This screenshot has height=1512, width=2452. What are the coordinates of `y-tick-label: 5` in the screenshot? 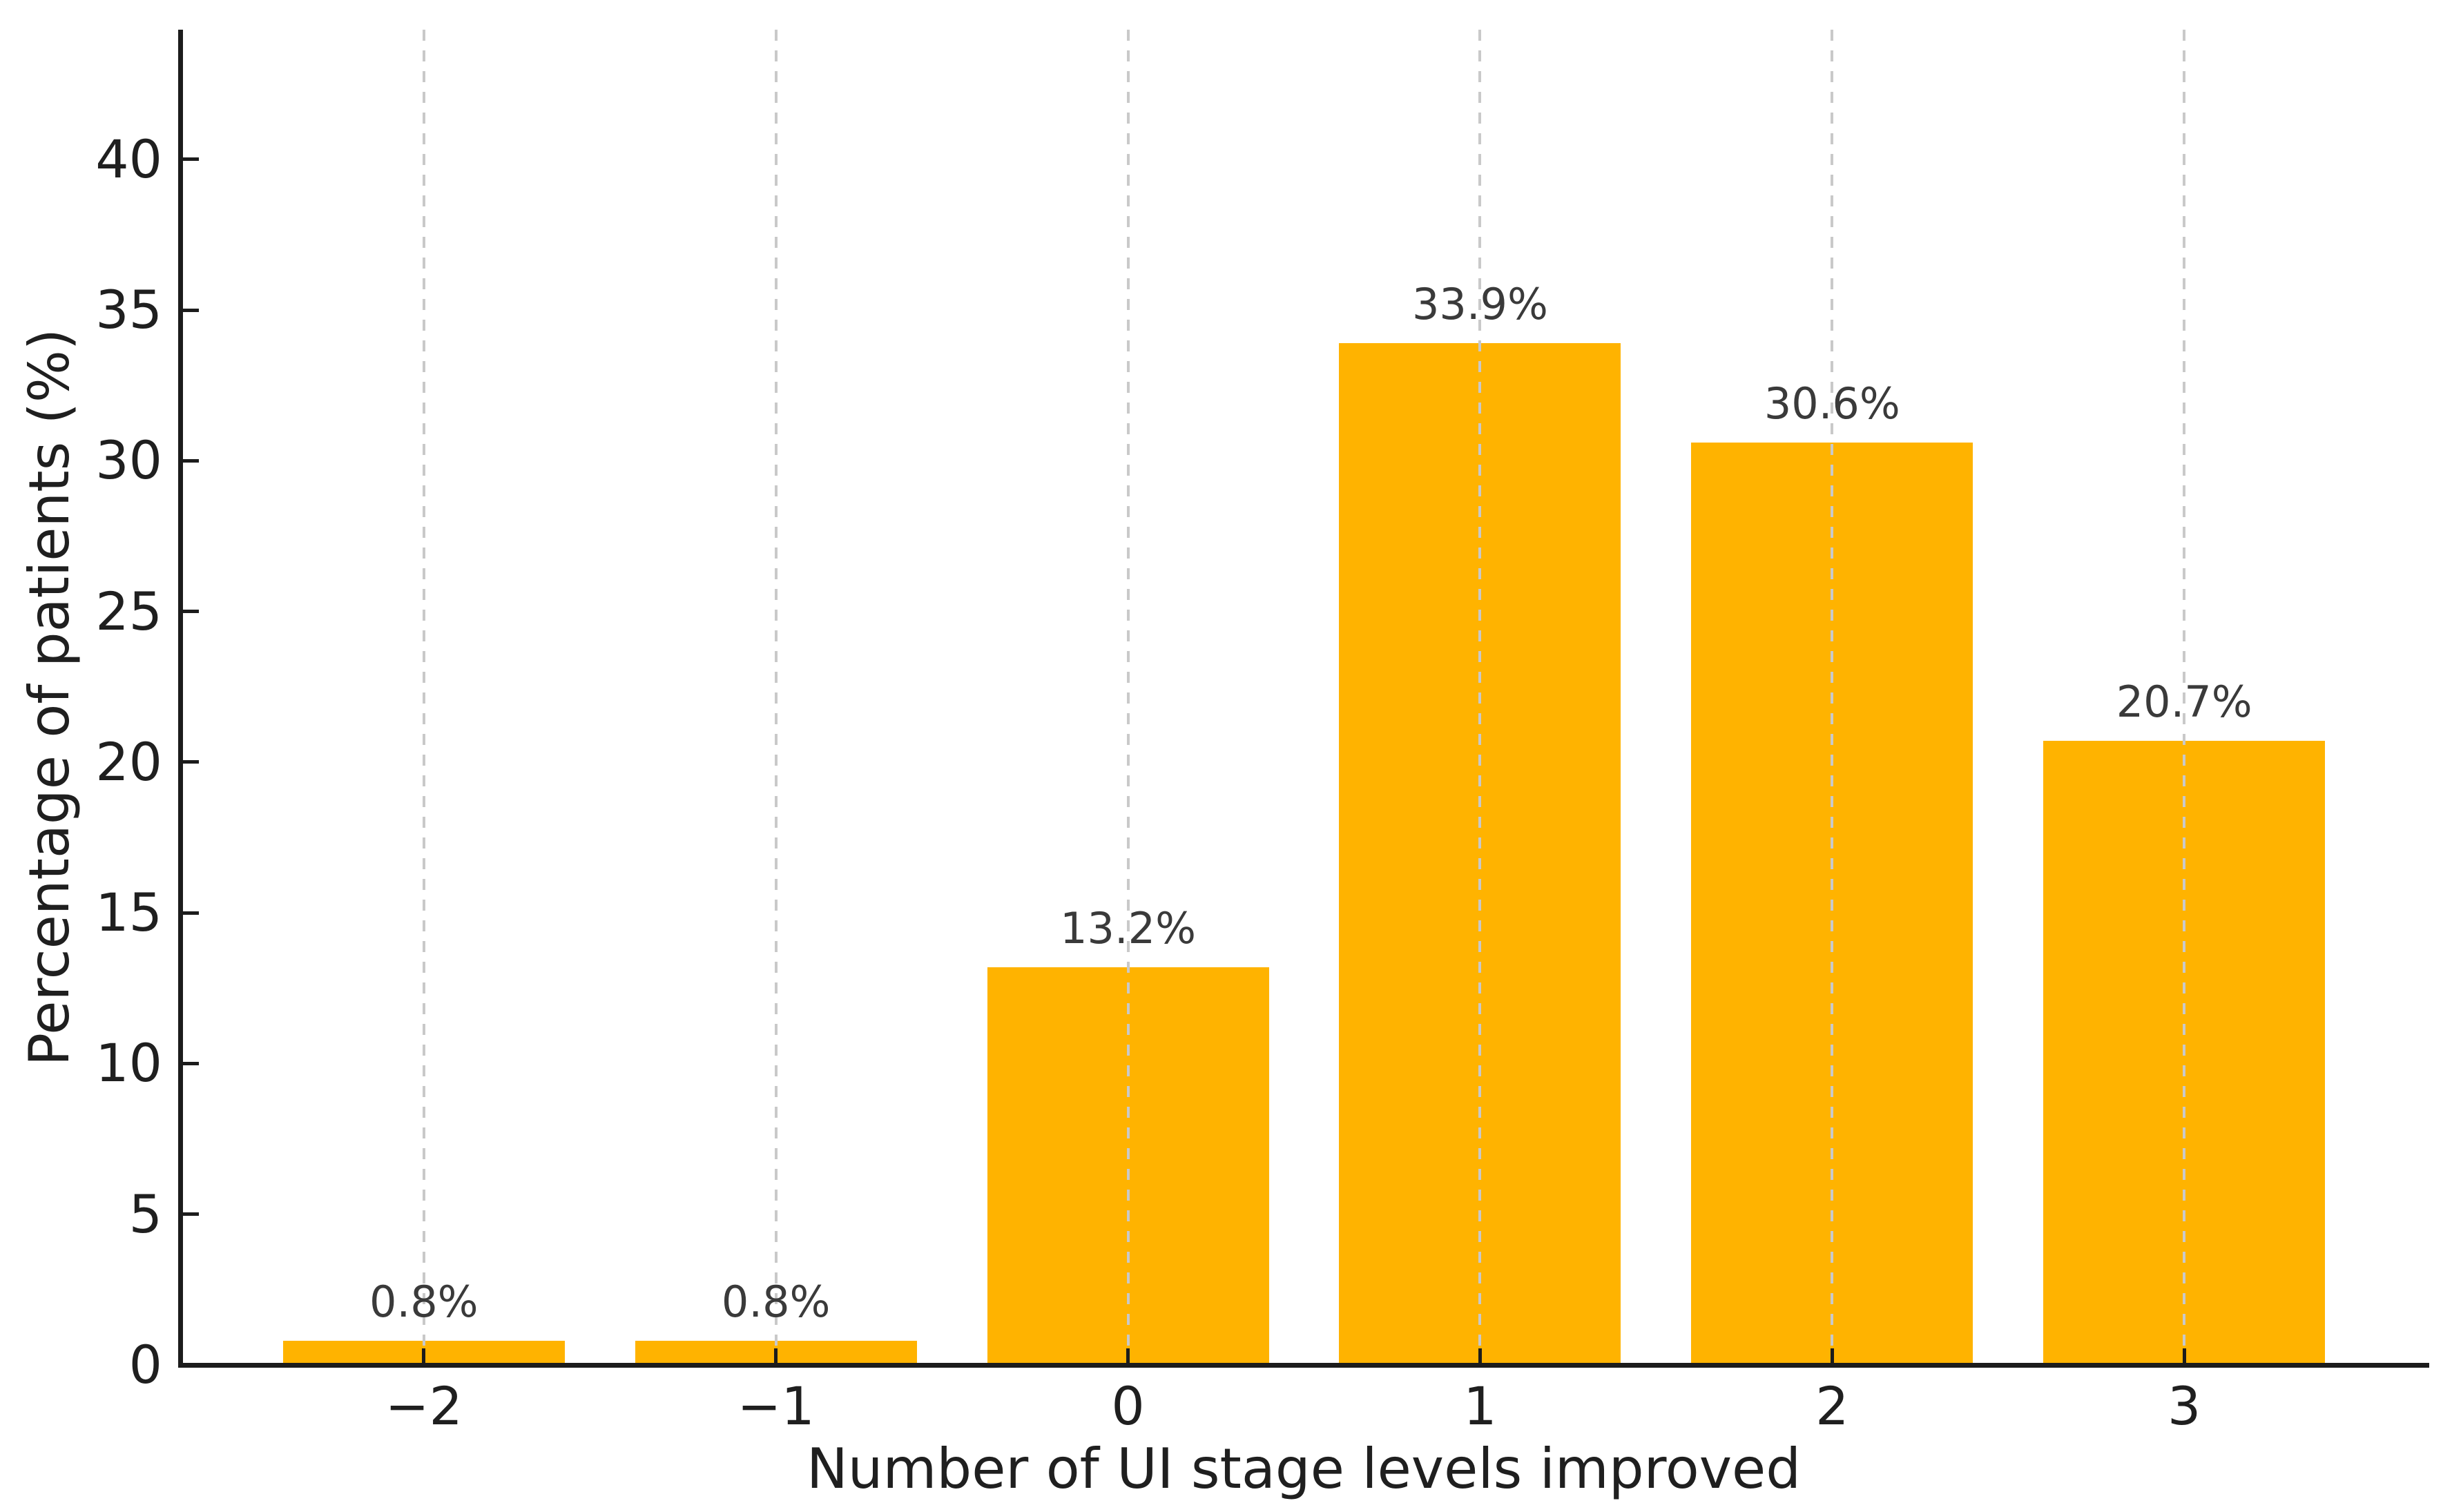 It's located at (145, 1214).